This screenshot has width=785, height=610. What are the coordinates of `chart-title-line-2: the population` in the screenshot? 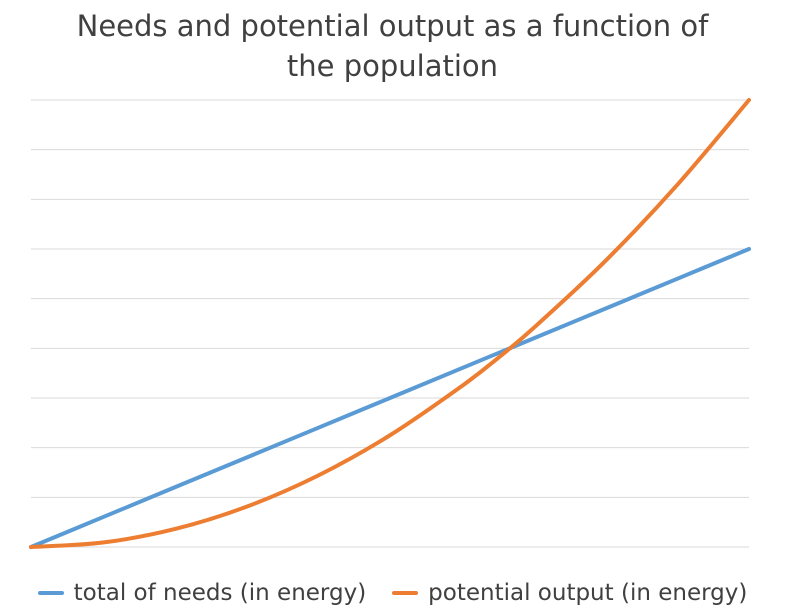 It's located at (392, 66).